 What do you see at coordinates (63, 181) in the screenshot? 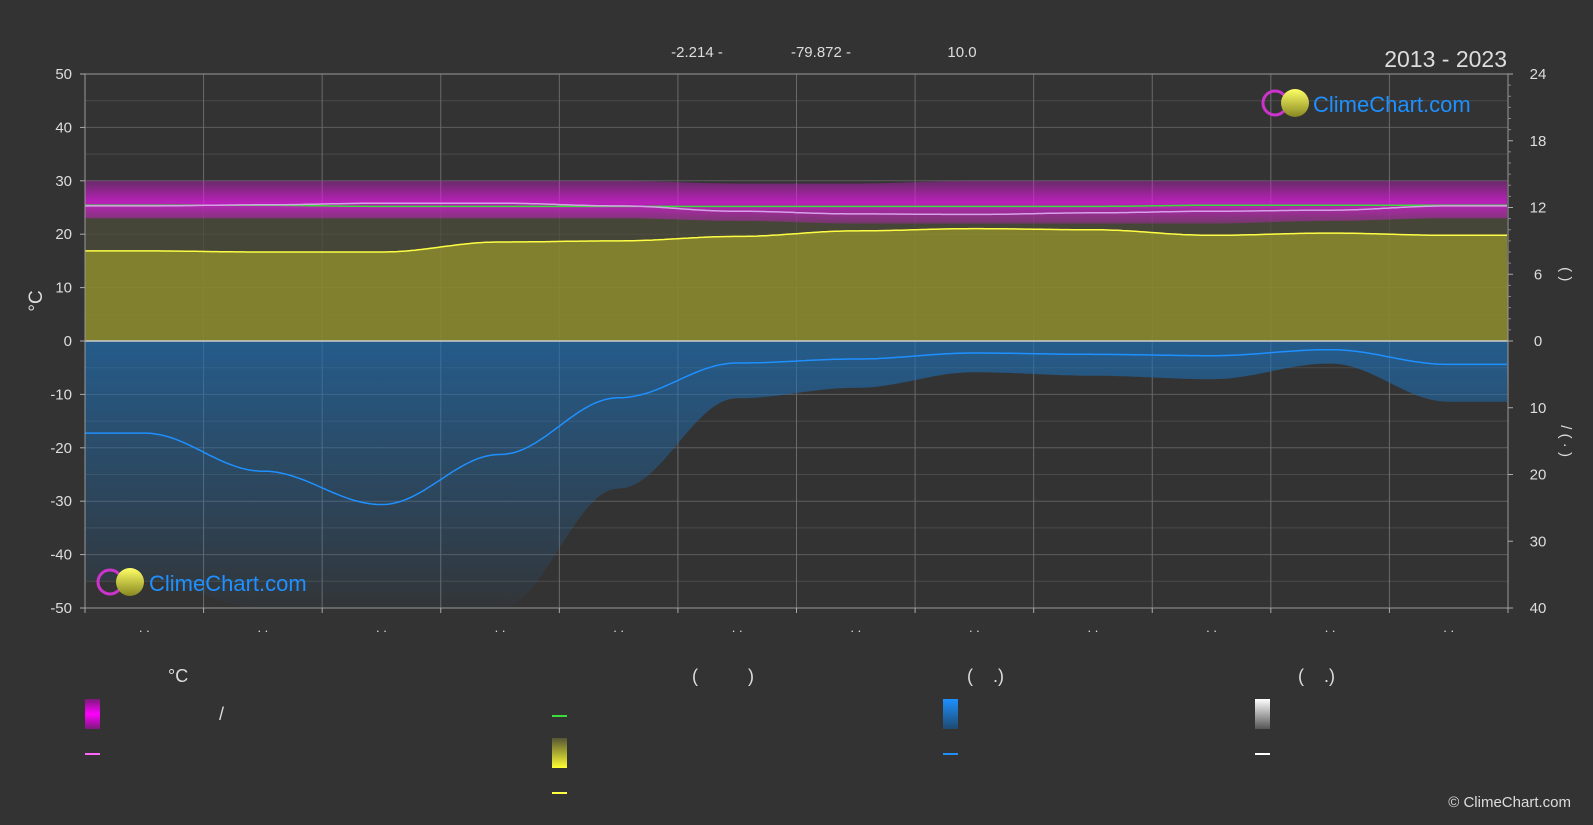
I see `left-tick-label: 30` at bounding box center [63, 181].